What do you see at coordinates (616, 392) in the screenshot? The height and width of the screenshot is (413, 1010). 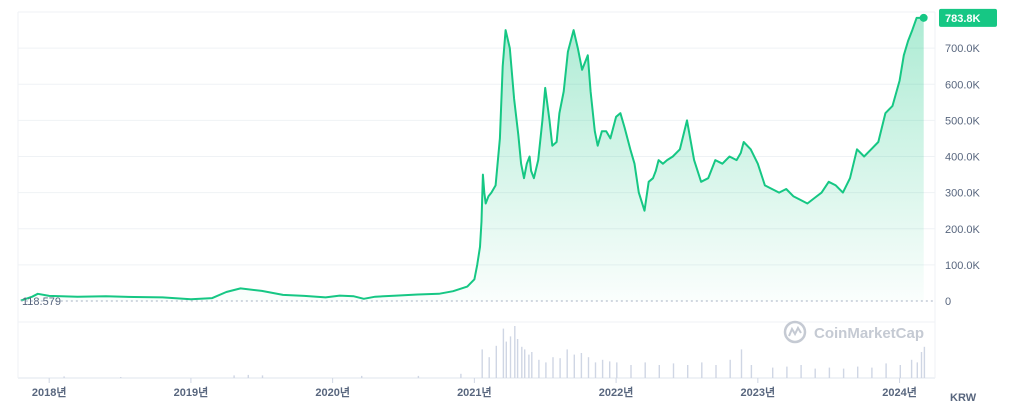 I see `x-tick-label-4: 2022년` at bounding box center [616, 392].